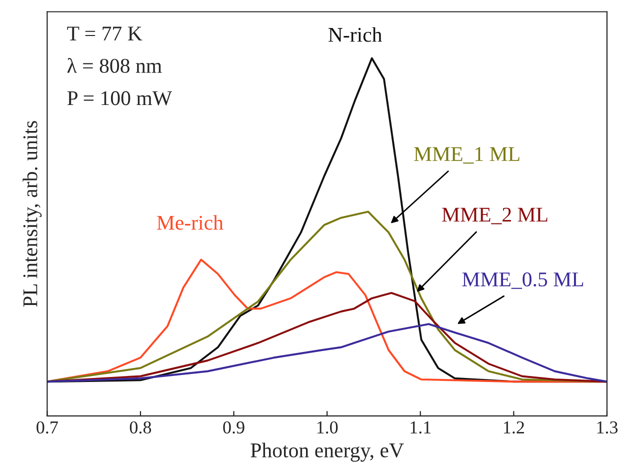 Image resolution: width=629 pixels, height=470 pixels. What do you see at coordinates (114, 65) in the screenshot?
I see `annotation: λ = 808 nm` at bounding box center [114, 65].